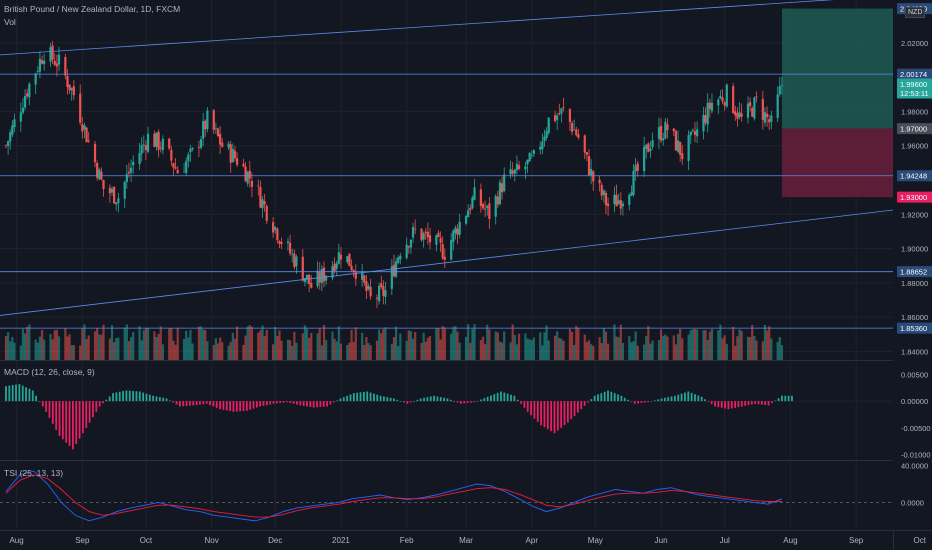 Image resolution: width=932 pixels, height=550 pixels. I want to click on volume-legend: Vol, so click(10, 22).